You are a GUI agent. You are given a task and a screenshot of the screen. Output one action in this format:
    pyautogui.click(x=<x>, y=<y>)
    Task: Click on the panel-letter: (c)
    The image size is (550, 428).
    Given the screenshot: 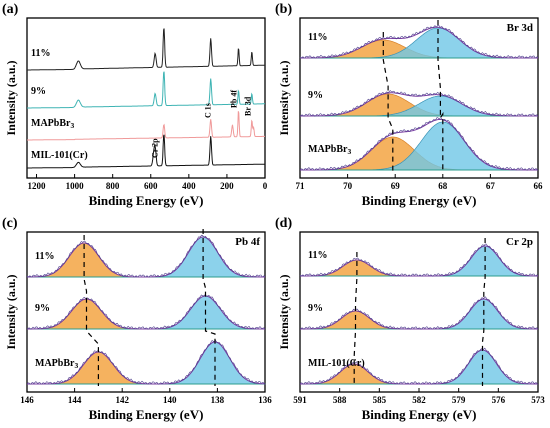 What is the action you would take?
    pyautogui.click(x=10, y=223)
    